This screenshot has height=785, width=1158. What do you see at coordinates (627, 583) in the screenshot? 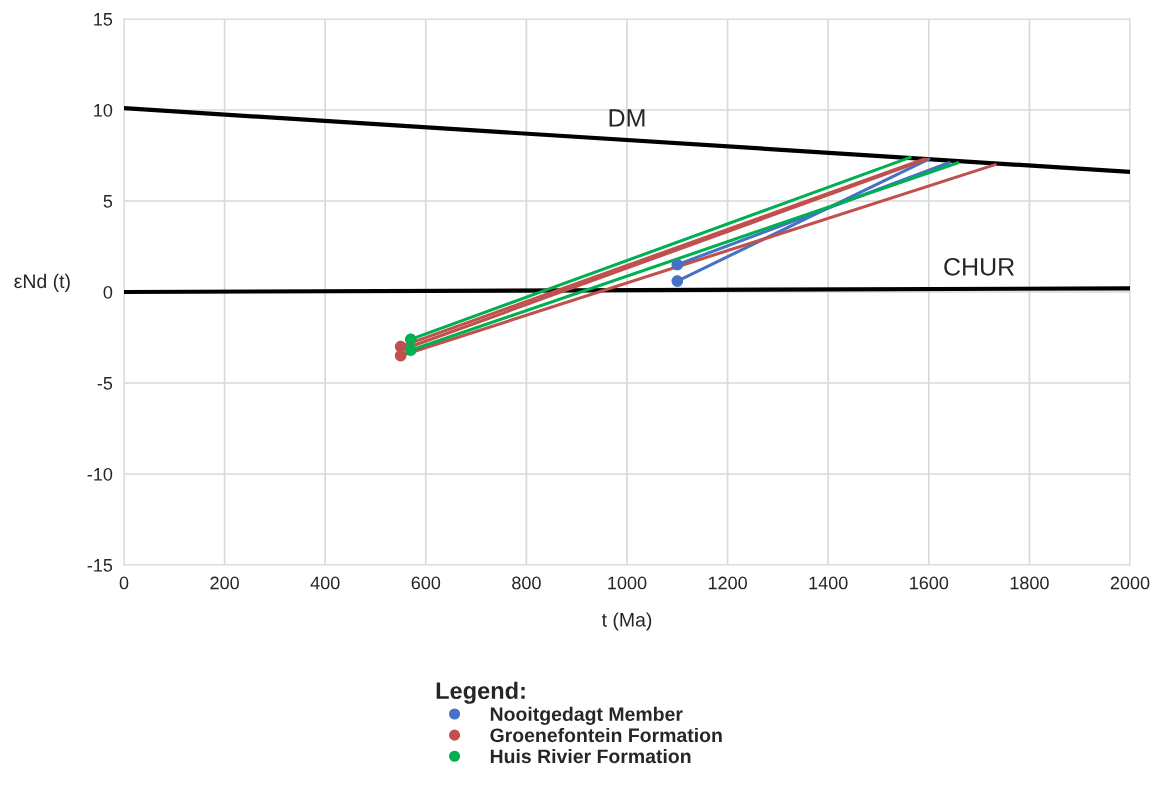
I see `x-tick-label: 1000` at bounding box center [627, 583].